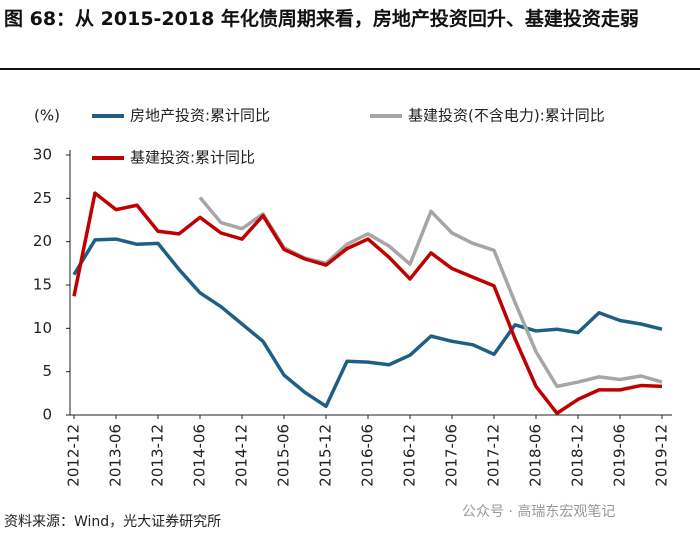  What do you see at coordinates (112, 522) in the screenshot?
I see `source: 资料来源：Wind，光大证券研究所` at bounding box center [112, 522].